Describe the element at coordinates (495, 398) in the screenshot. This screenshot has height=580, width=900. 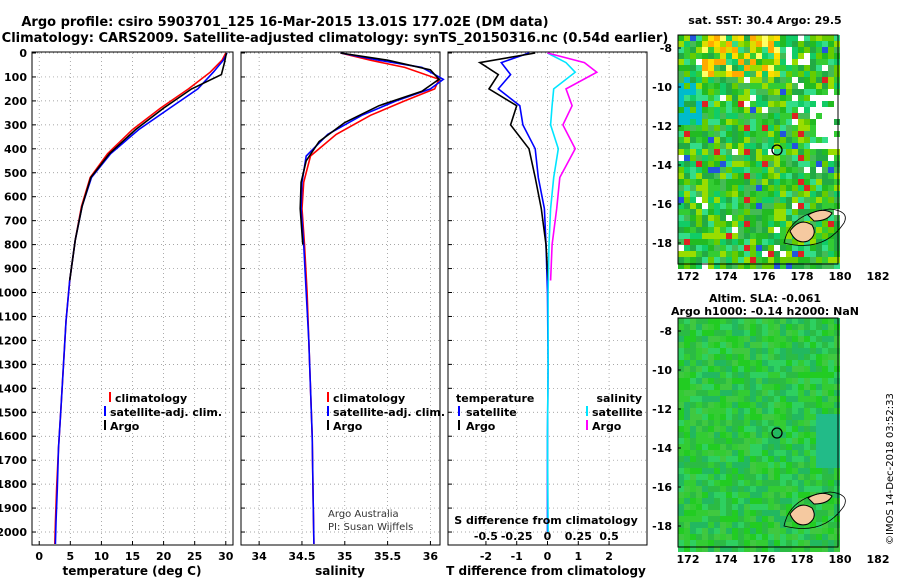
I see `legend-title-temperature: temperature` at that location.